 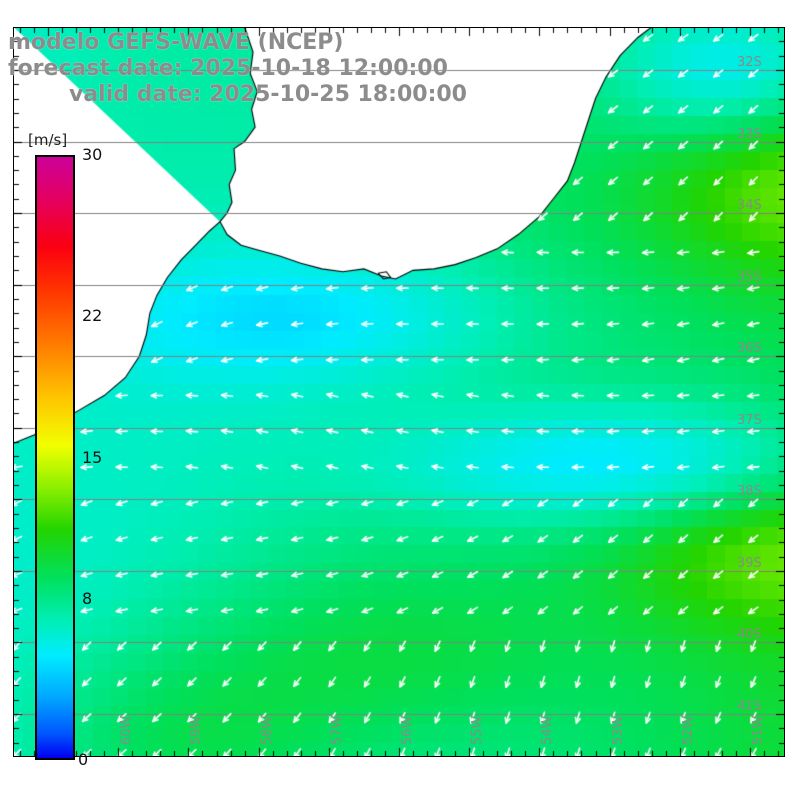 What do you see at coordinates (749, 635) in the screenshot?
I see `lat-label-40s: 40S` at bounding box center [749, 635].